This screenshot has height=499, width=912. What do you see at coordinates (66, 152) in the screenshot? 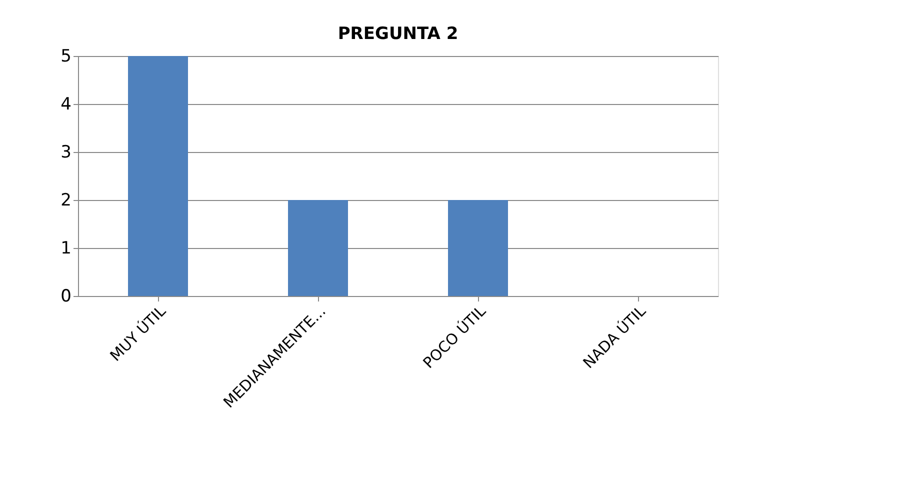
I see `y-tick-label: 3` at bounding box center [66, 152].